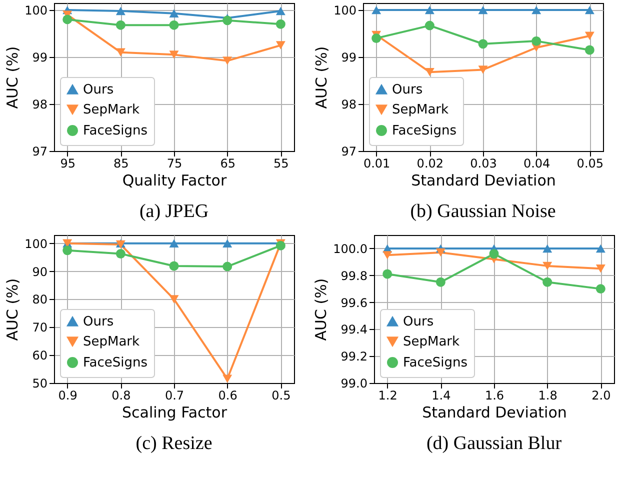 The image size is (630, 478). Describe the element at coordinates (494, 395) in the screenshot. I see `x-tick-label: 1.6` at that location.